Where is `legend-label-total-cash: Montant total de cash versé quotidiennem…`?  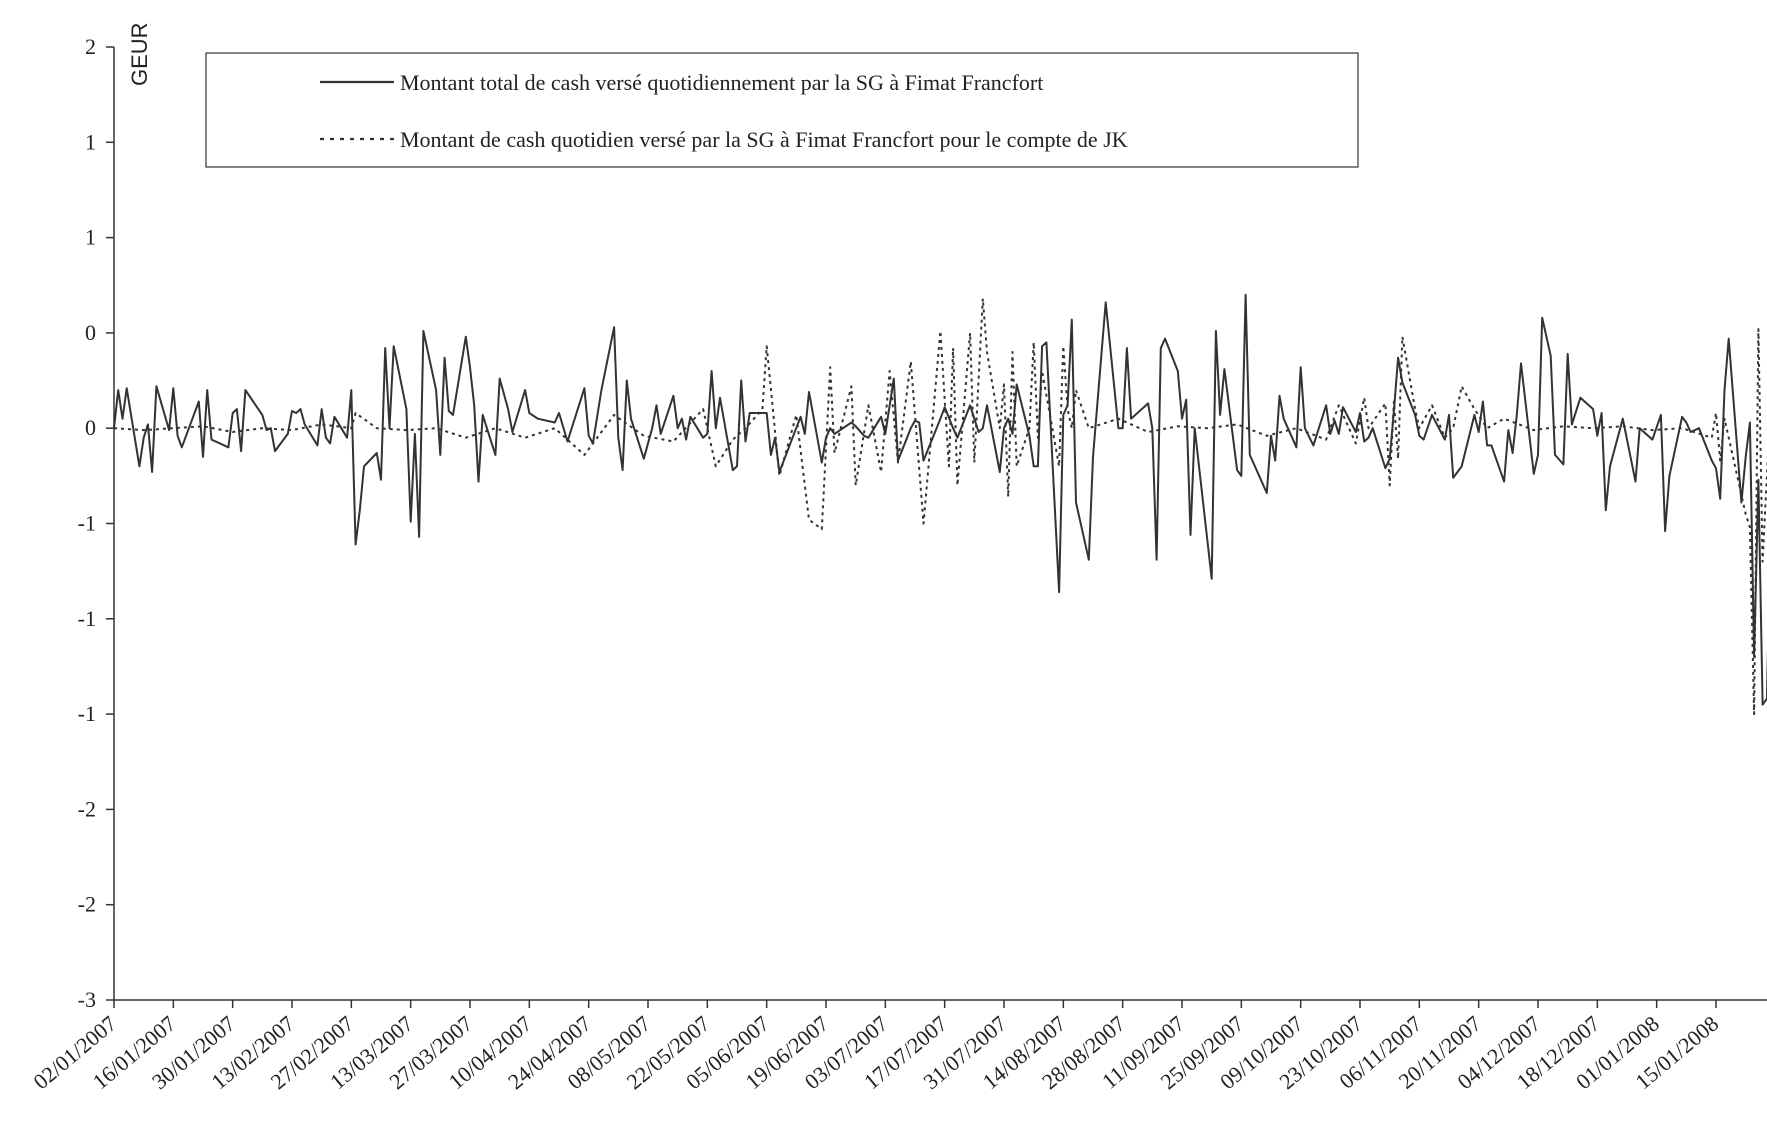 legend-label-total-cash: Montant total de cash versé quotidiennem… is located at coordinates (721, 82).